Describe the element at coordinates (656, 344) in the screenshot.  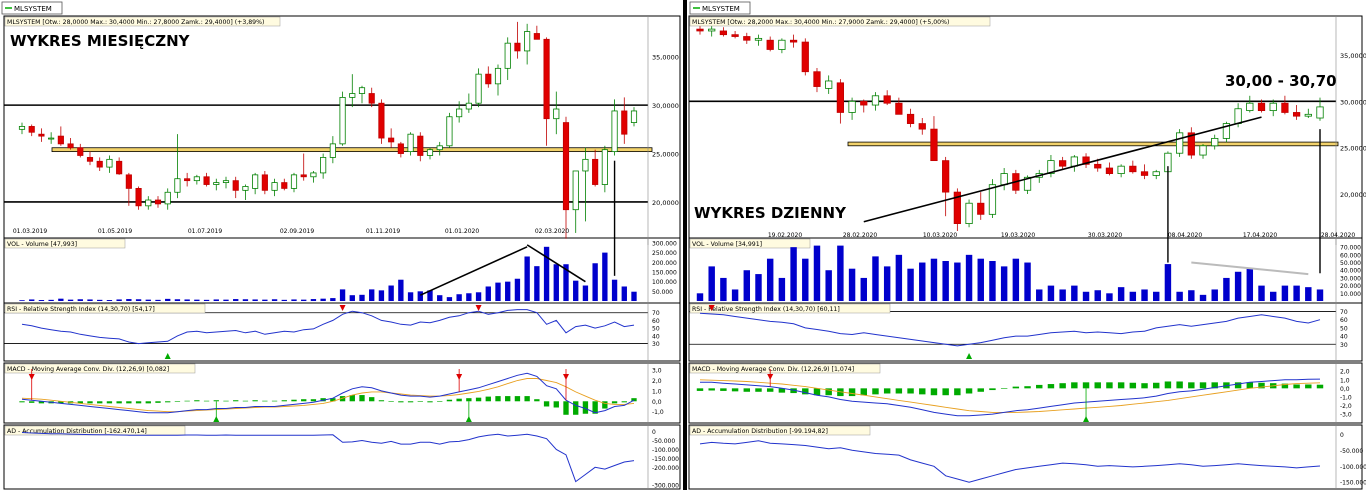
I see `rsi-tick-label: 30` at that location.